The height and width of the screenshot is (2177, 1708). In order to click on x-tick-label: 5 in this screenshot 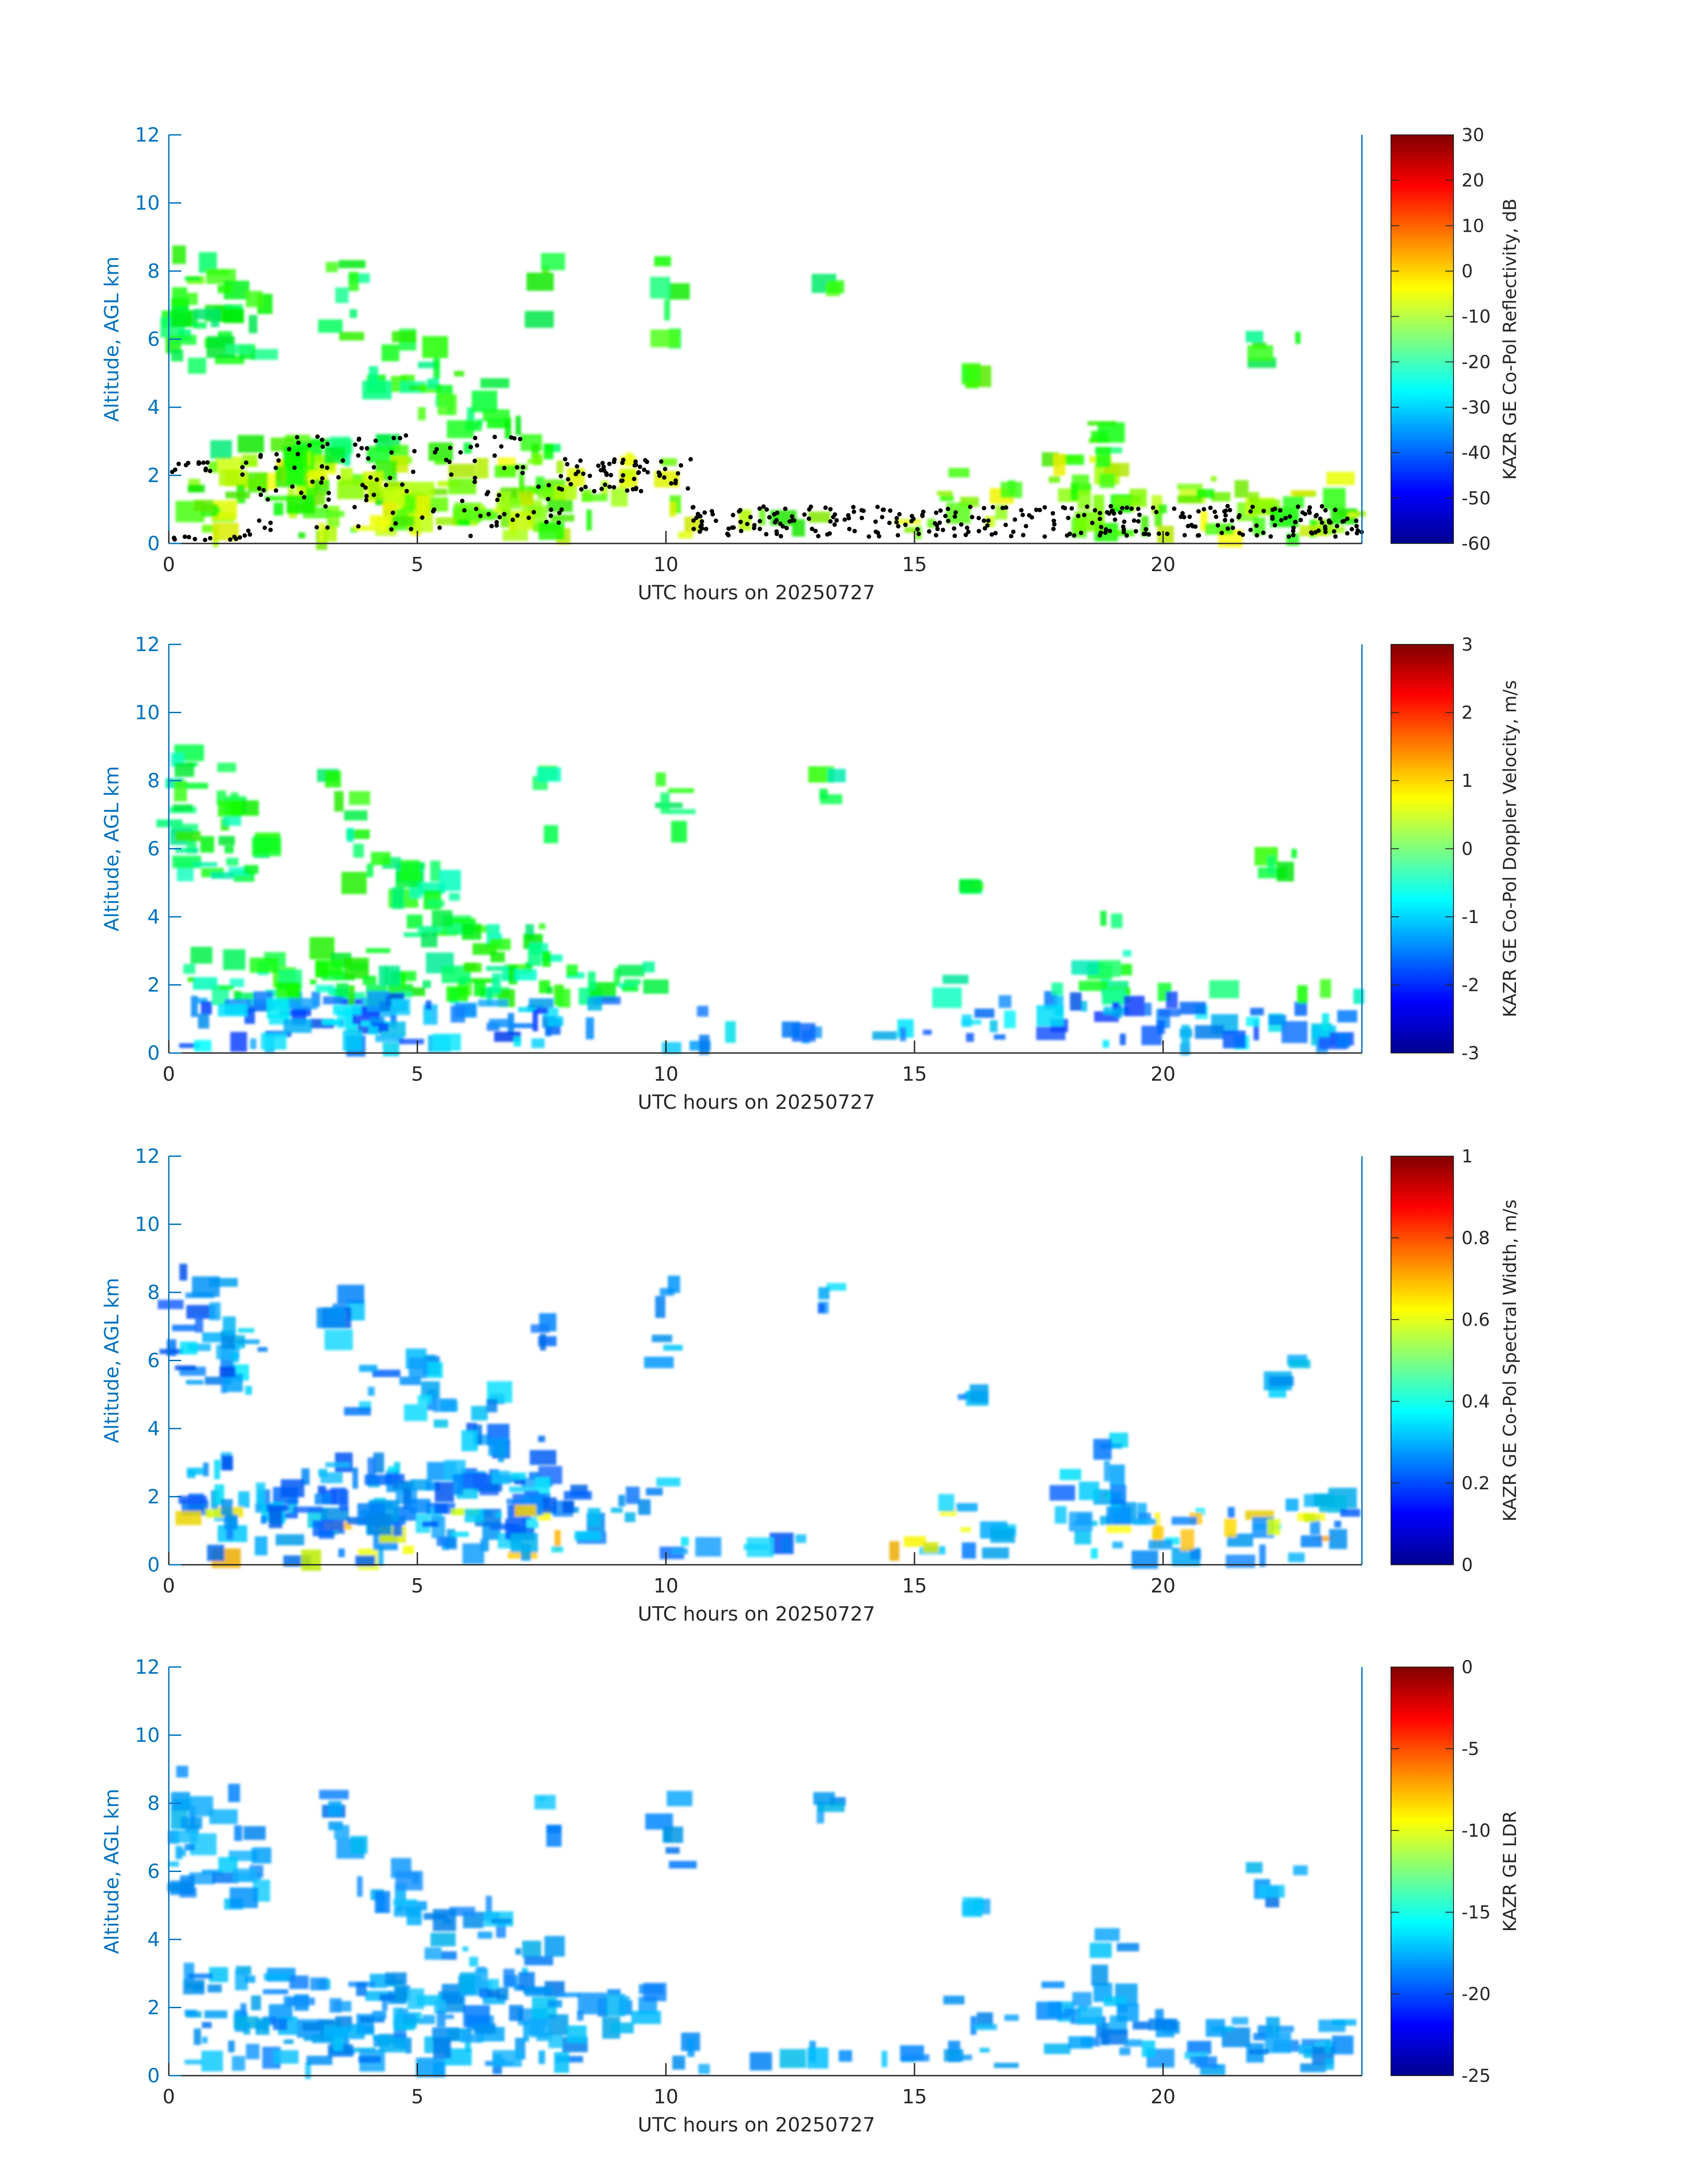, I will do `click(417, 1074)`.